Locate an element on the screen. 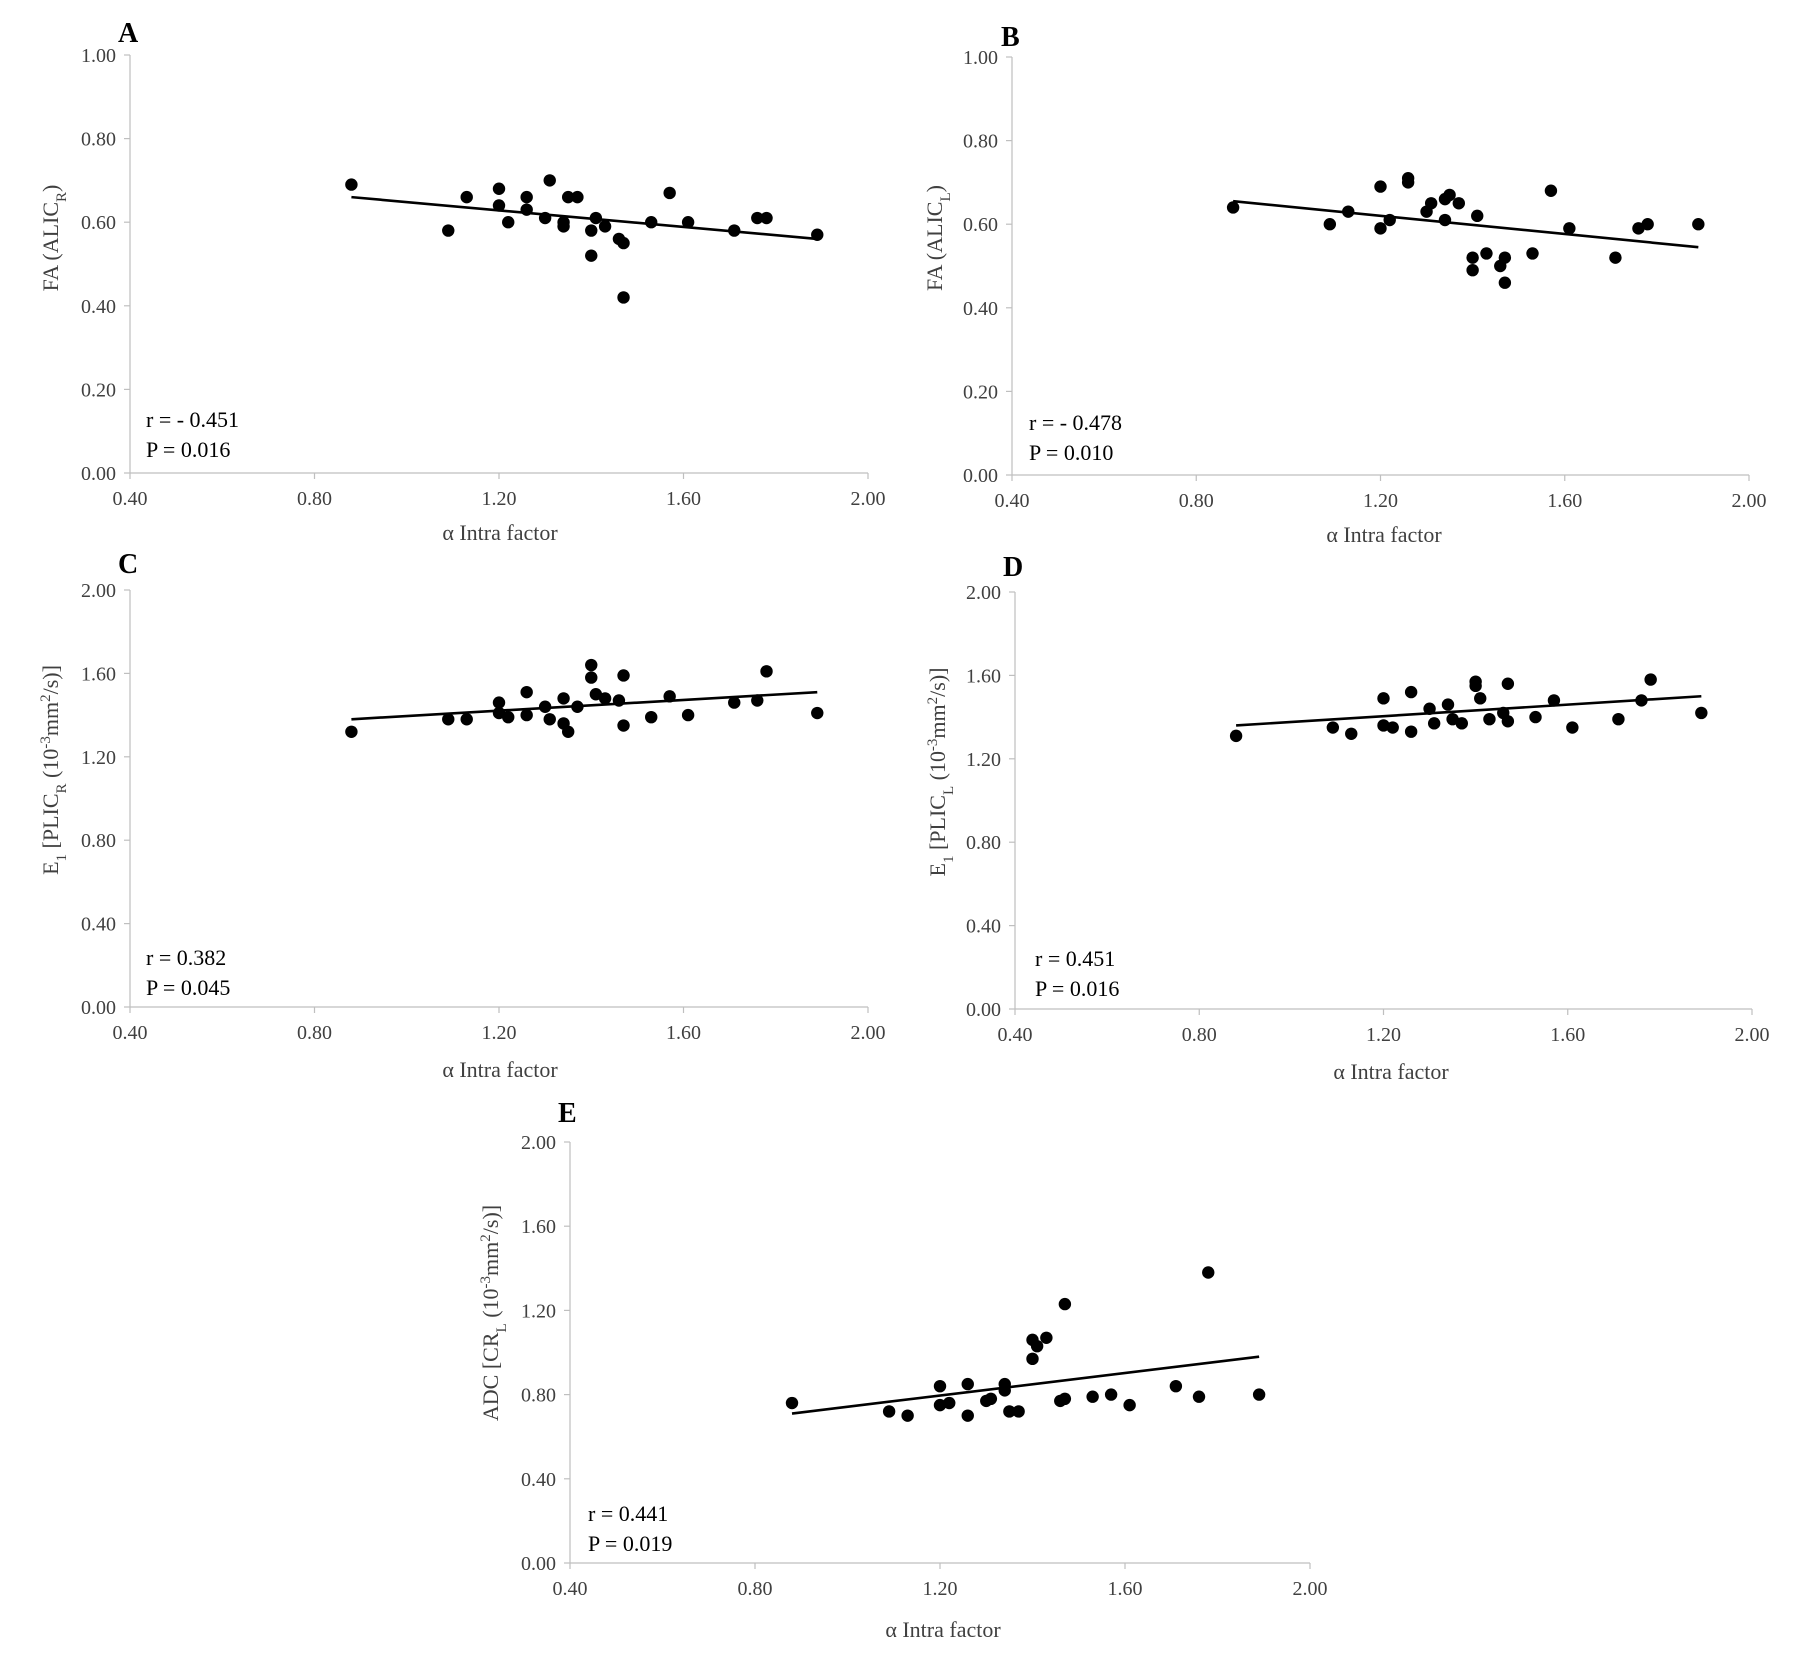 This screenshot has width=1794, height=1657. y-tick-label: 0.40 is located at coordinates (980, 309).